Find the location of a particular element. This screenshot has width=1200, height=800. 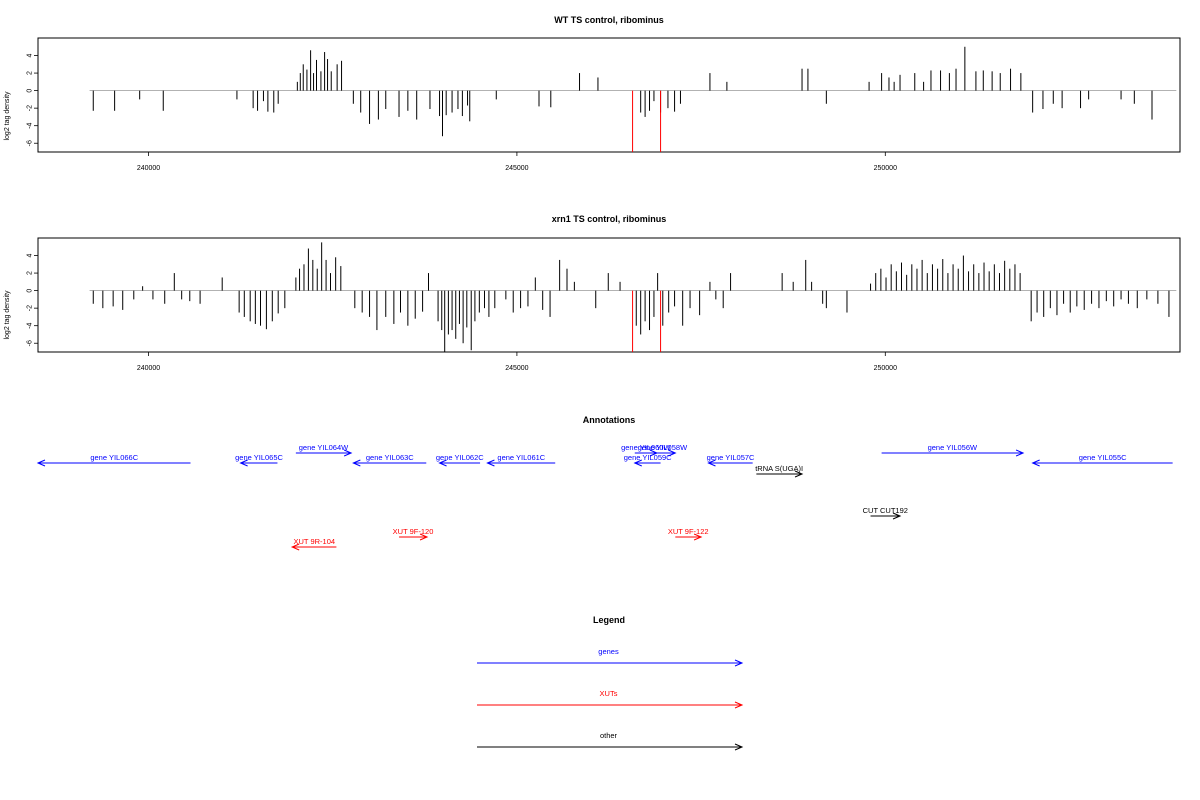

feature-label: gene YIL064W is located at coordinates (324, 447).